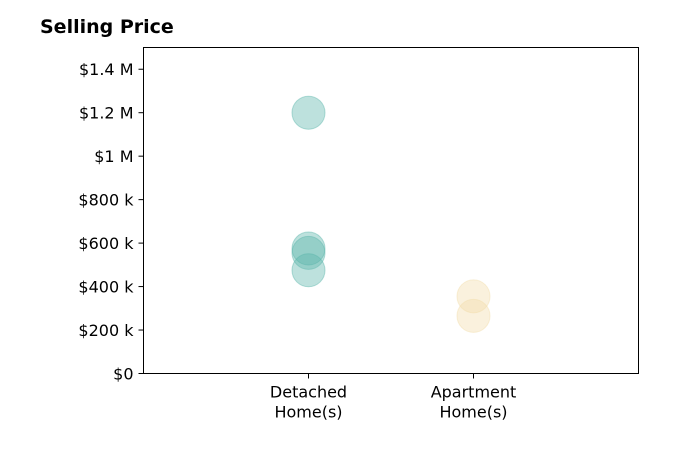  What do you see at coordinates (106, 243) in the screenshot?
I see `y-tick-label: $600 k` at bounding box center [106, 243].